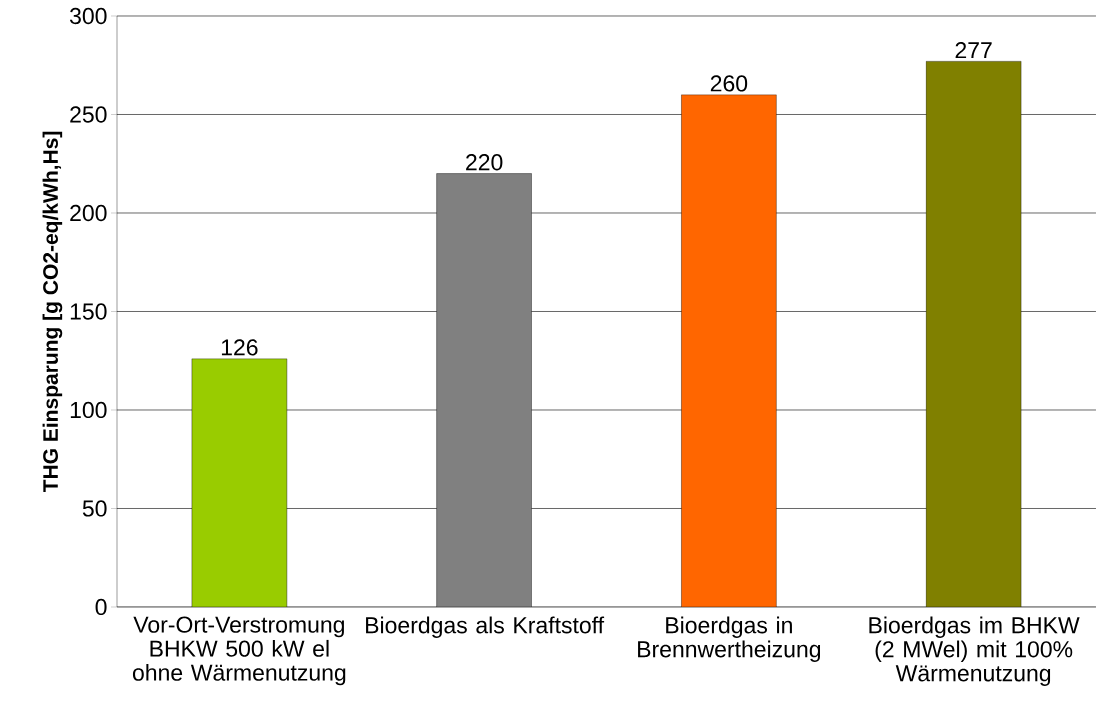 This screenshot has width=1096, height=708. What do you see at coordinates (729, 83) in the screenshot?
I see `data-label: 260` at bounding box center [729, 83].